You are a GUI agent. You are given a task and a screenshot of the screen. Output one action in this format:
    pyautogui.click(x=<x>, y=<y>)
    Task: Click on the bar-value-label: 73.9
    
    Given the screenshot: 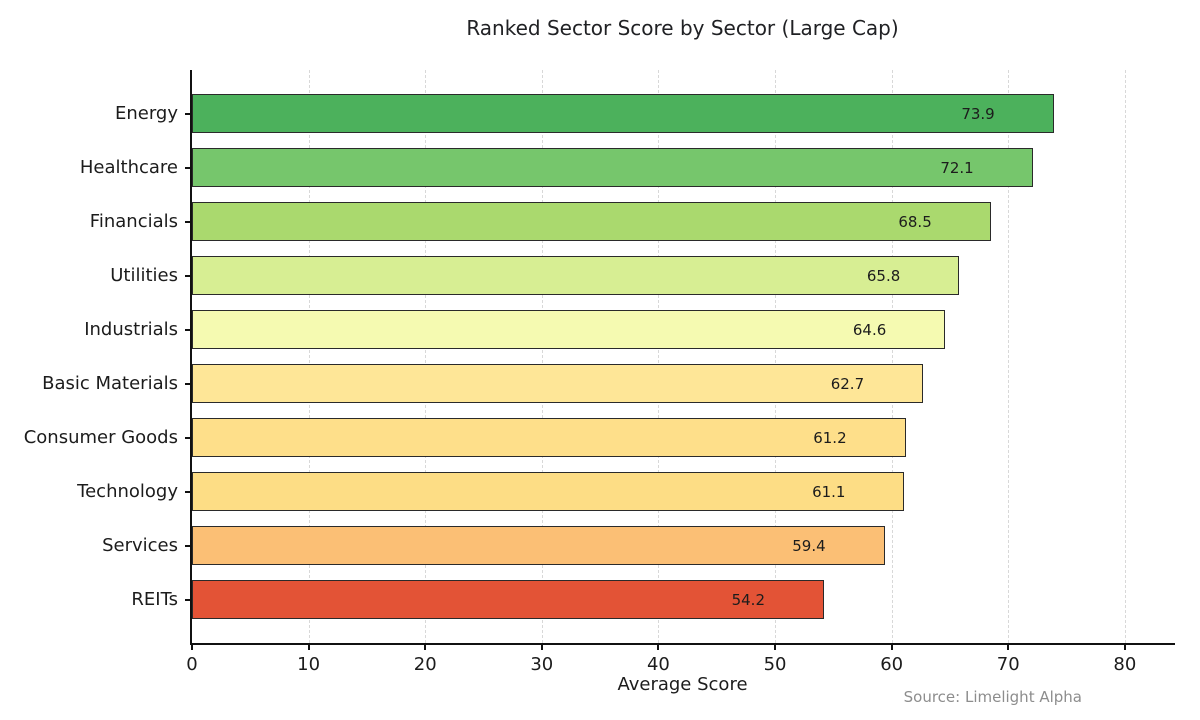 What is the action you would take?
    pyautogui.click(x=978, y=113)
    